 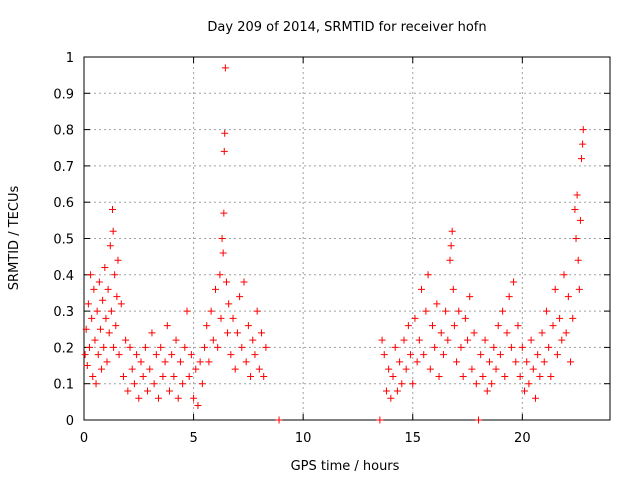 I want to click on x-tick-label: 0, so click(x=84, y=438).